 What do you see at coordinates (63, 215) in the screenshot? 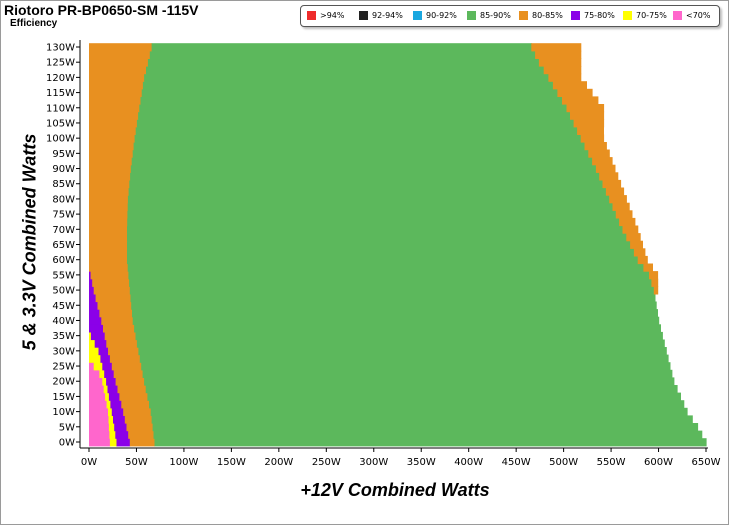
I see `y-tick-label: 75W` at bounding box center [63, 215].